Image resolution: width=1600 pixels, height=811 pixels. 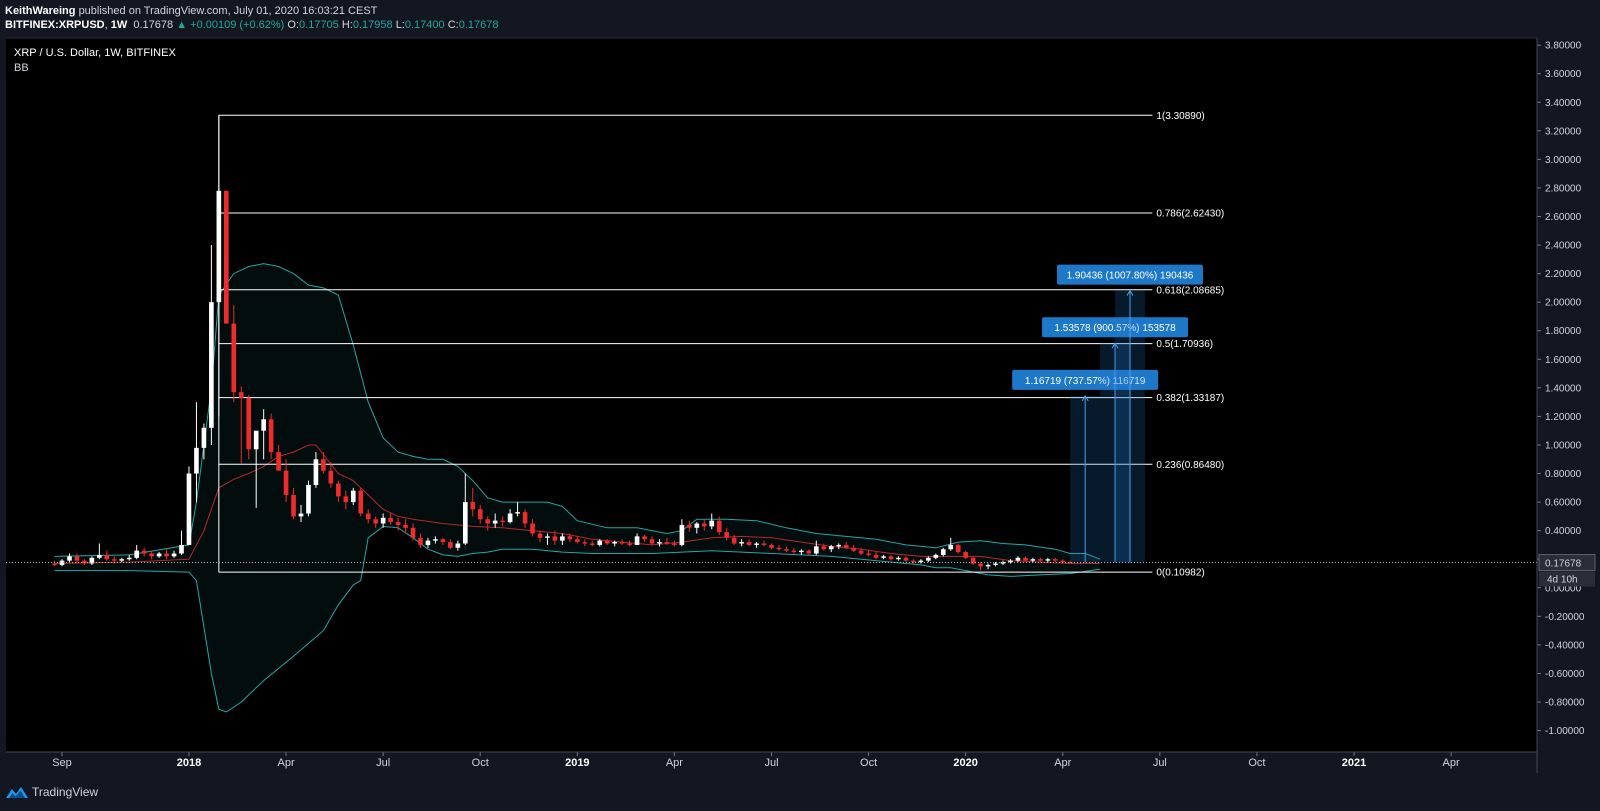 I want to click on open-label: O:, so click(x=293, y=25).